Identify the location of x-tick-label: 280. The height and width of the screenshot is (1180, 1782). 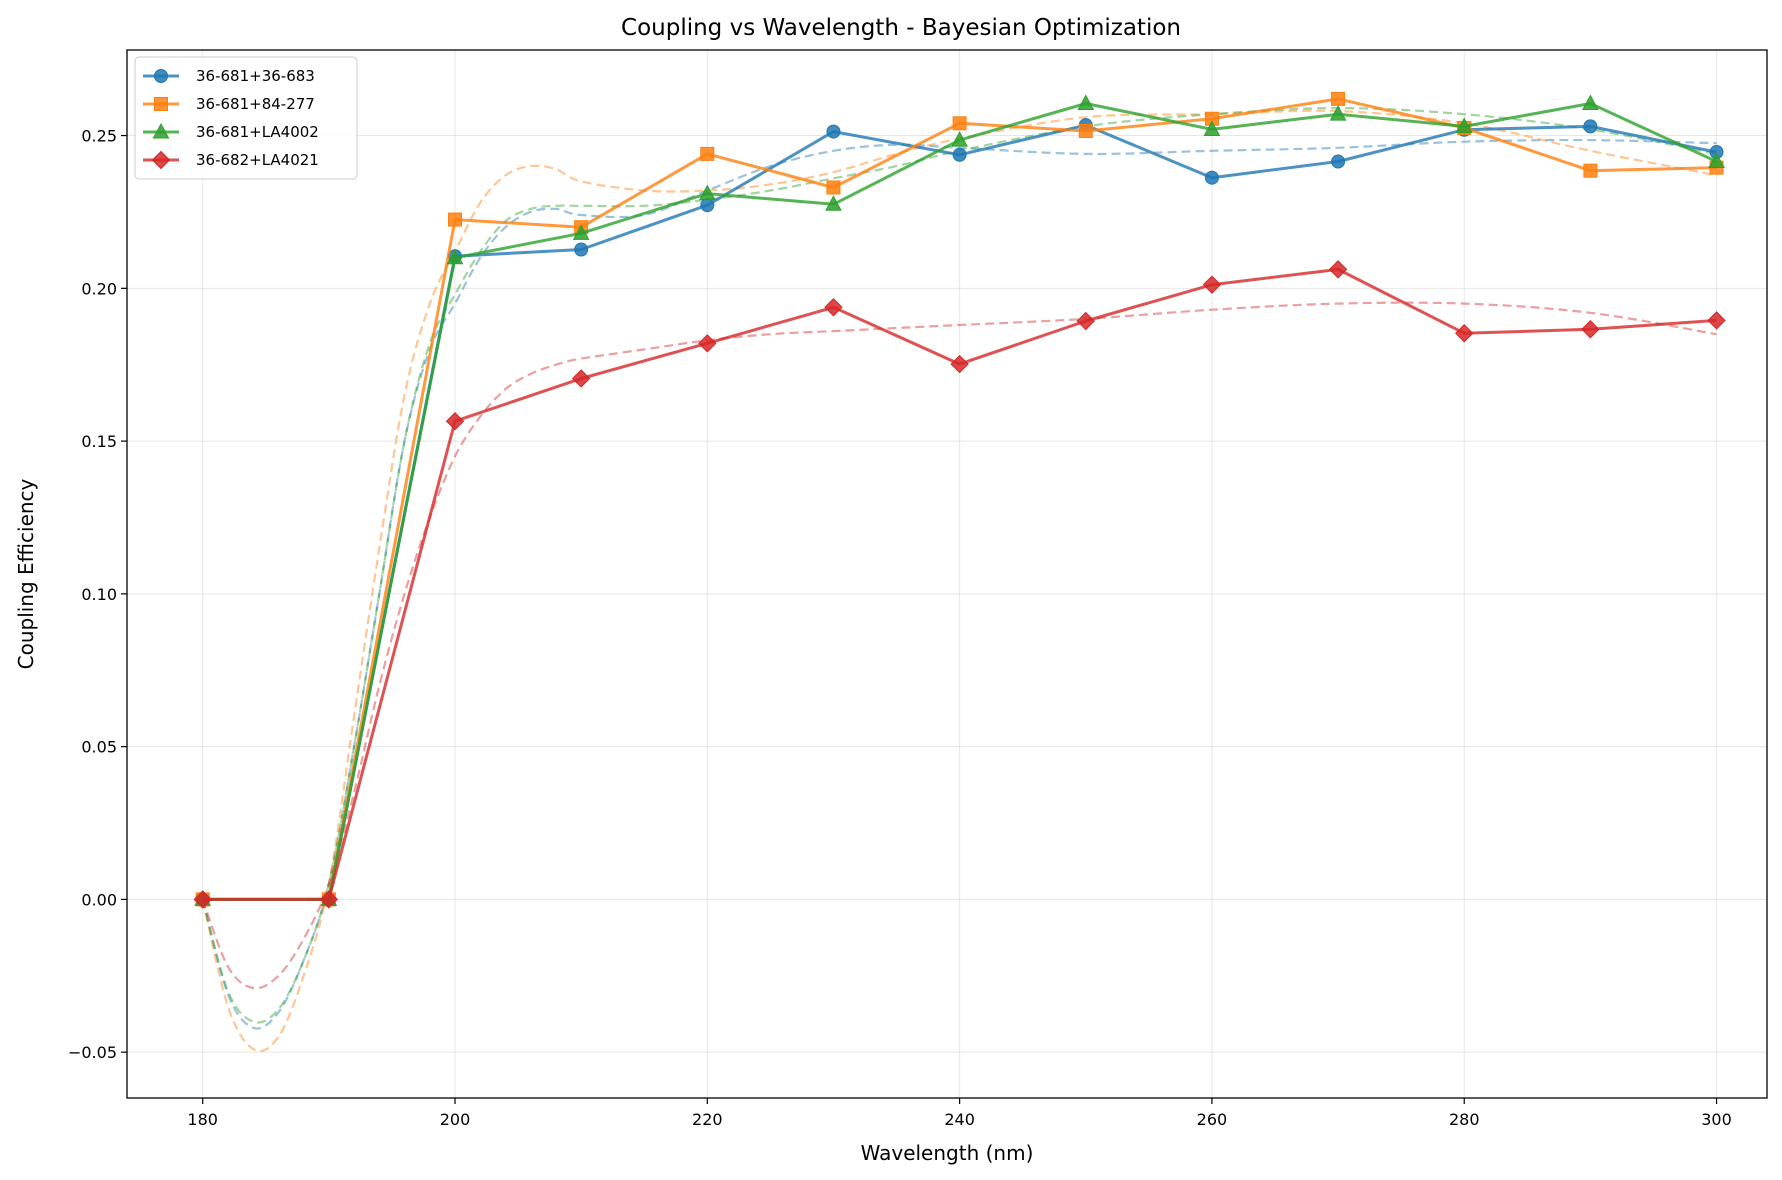
(1464, 1119).